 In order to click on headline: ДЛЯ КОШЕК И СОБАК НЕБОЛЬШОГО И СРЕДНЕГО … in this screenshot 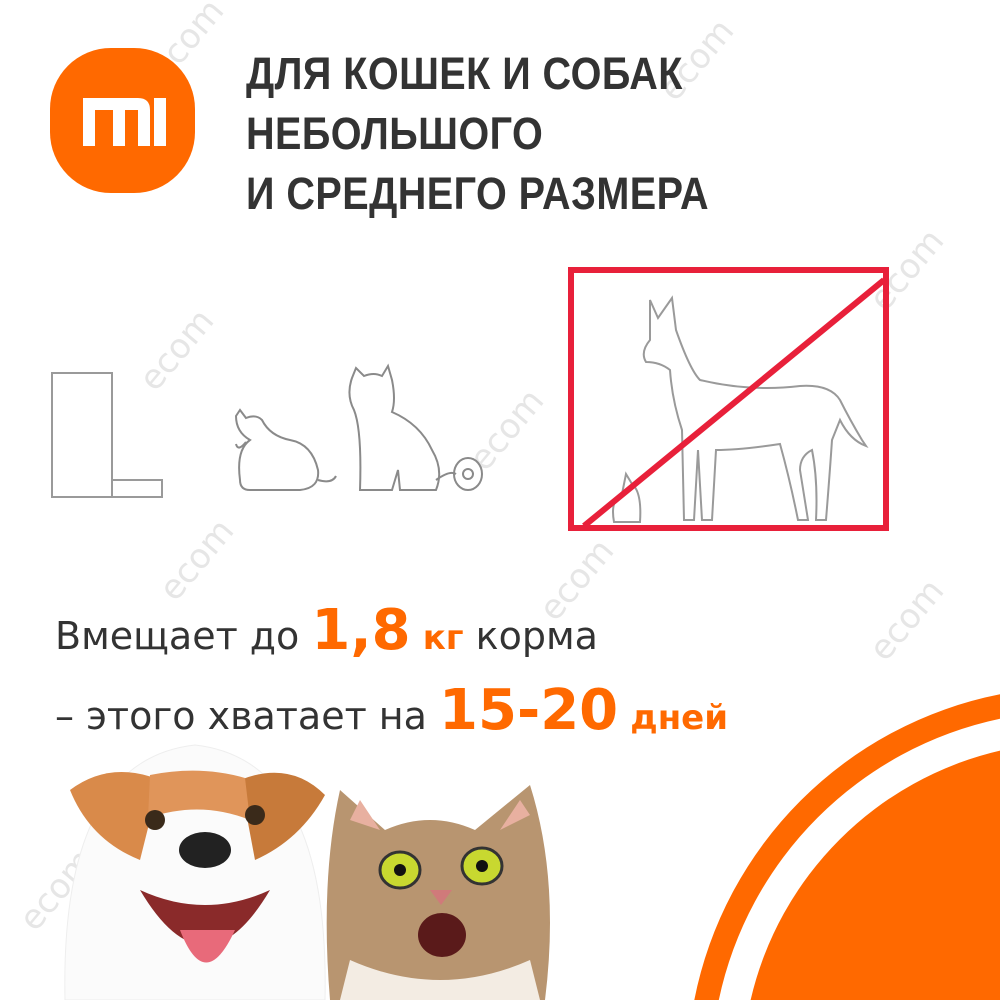, I will do `click(477, 134)`.